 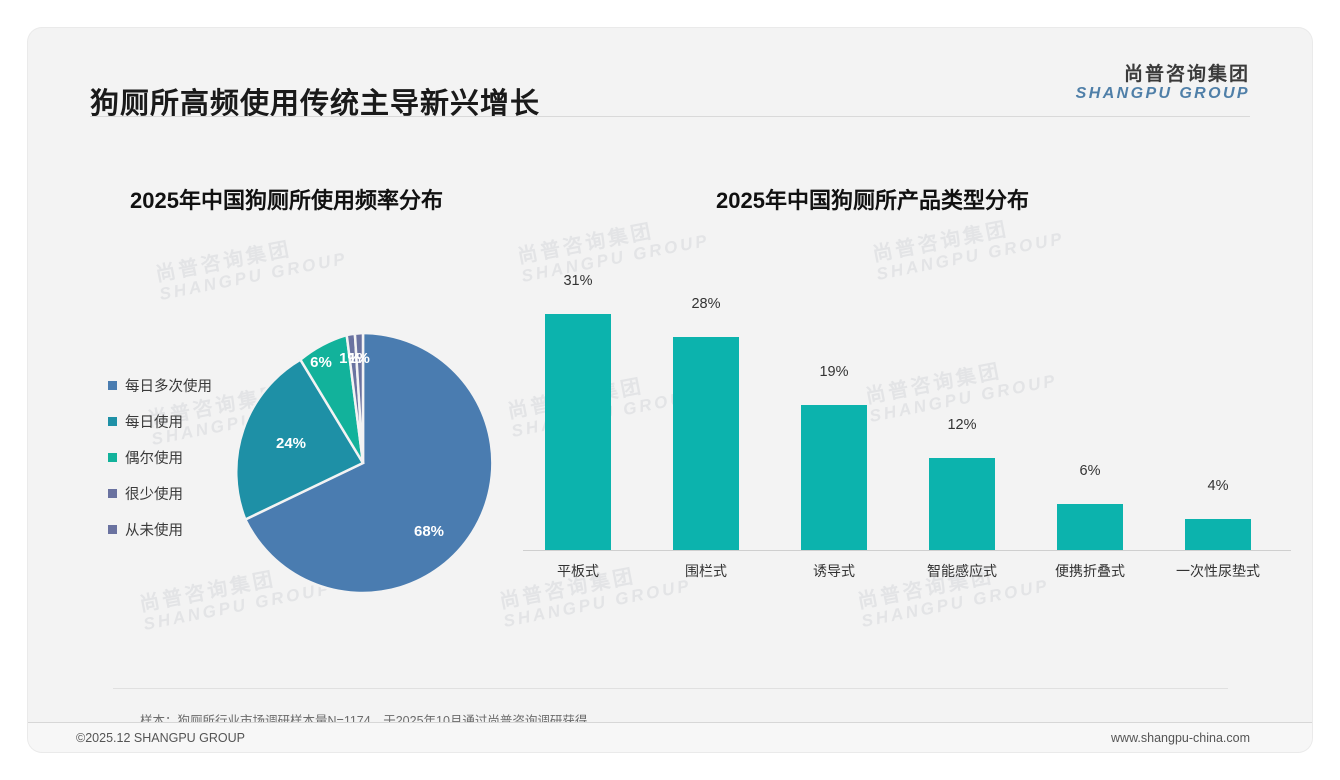 I want to click on legend-item: 每日使用, so click(x=178, y=421).